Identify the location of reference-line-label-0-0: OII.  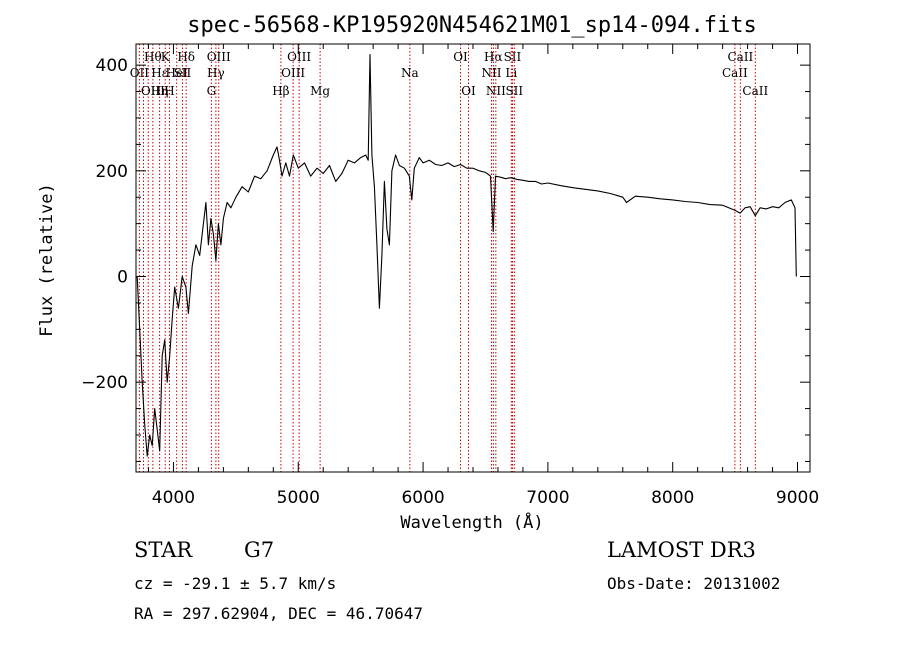
(140, 73).